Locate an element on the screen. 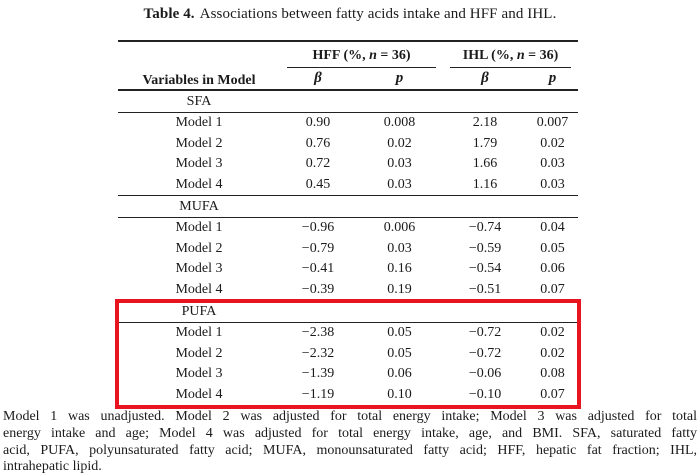  cell-value: −0.06 is located at coordinates (485, 374).